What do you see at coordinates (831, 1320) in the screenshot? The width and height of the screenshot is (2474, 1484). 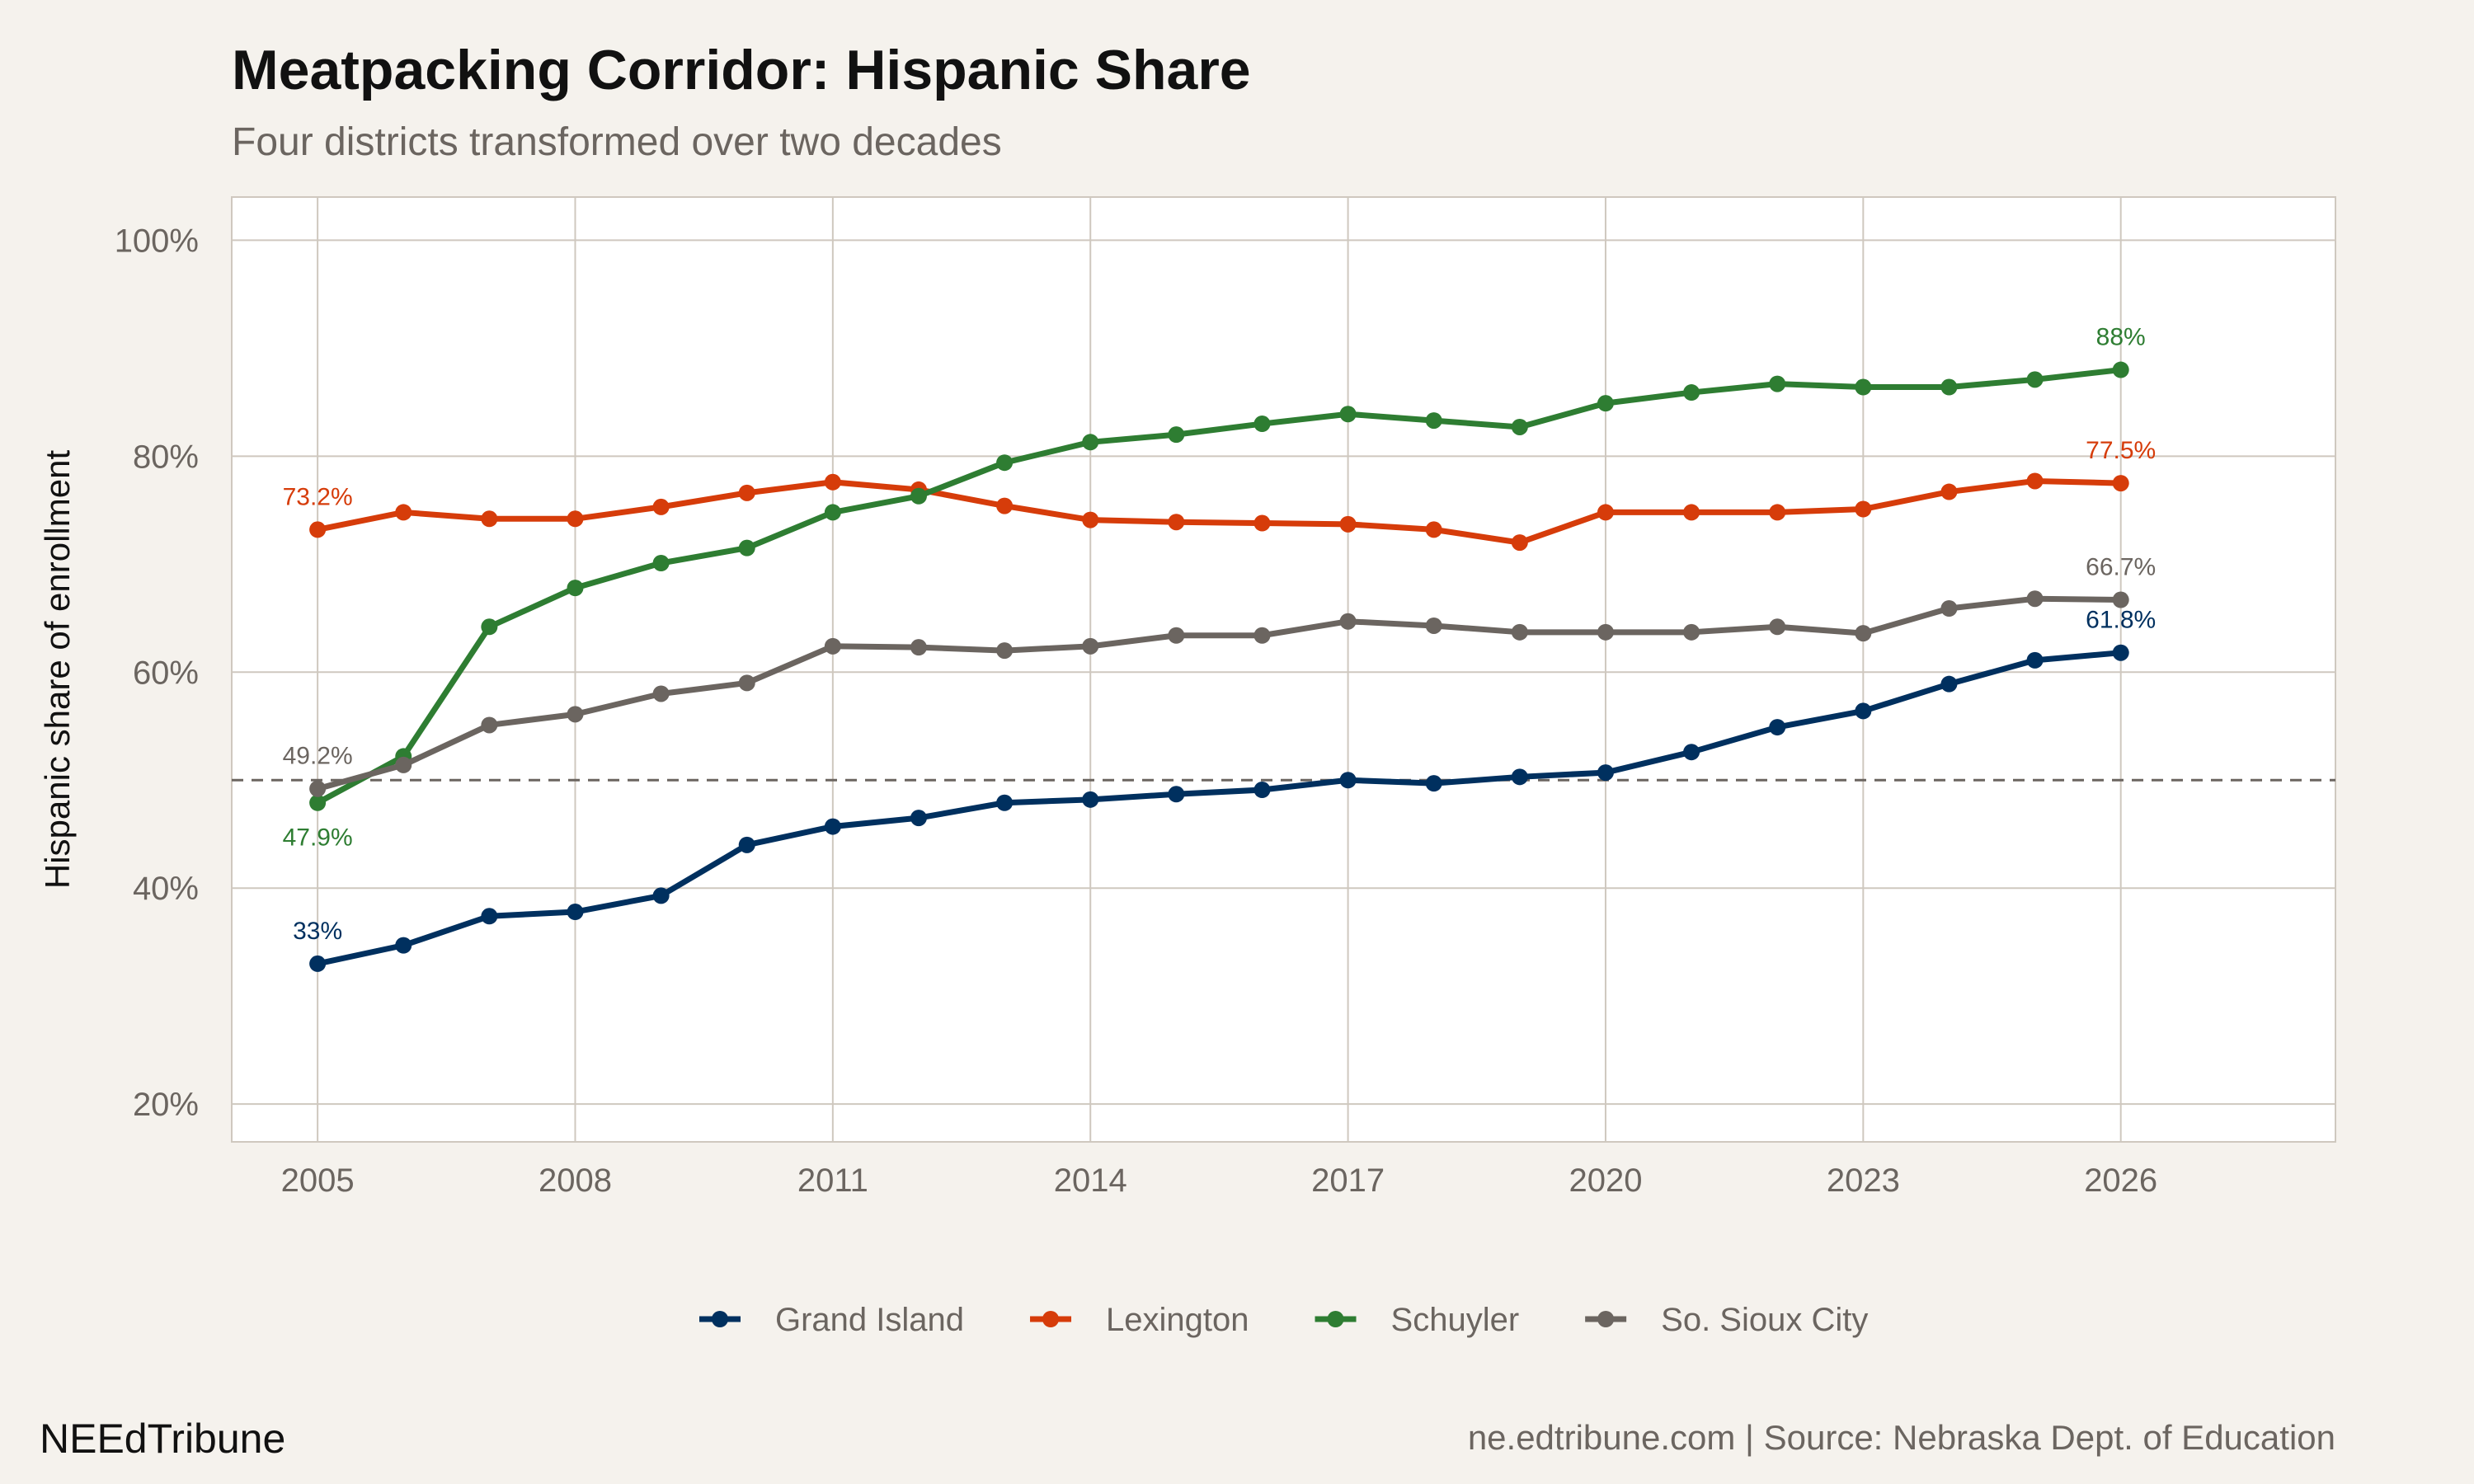 I see `legend-item: Grand Island` at bounding box center [831, 1320].